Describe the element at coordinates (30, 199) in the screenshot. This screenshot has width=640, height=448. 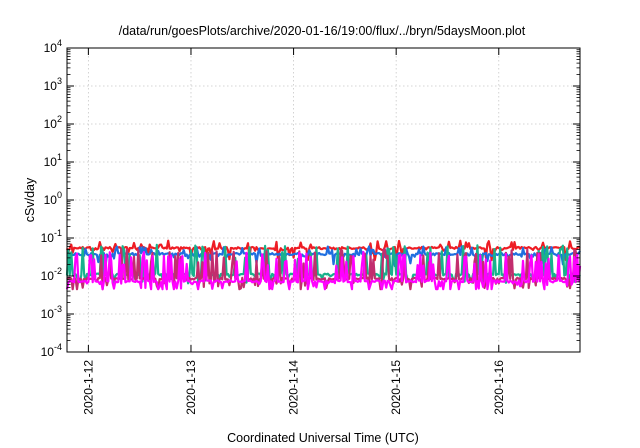
I see `y-axis-label: cSv/day` at that location.